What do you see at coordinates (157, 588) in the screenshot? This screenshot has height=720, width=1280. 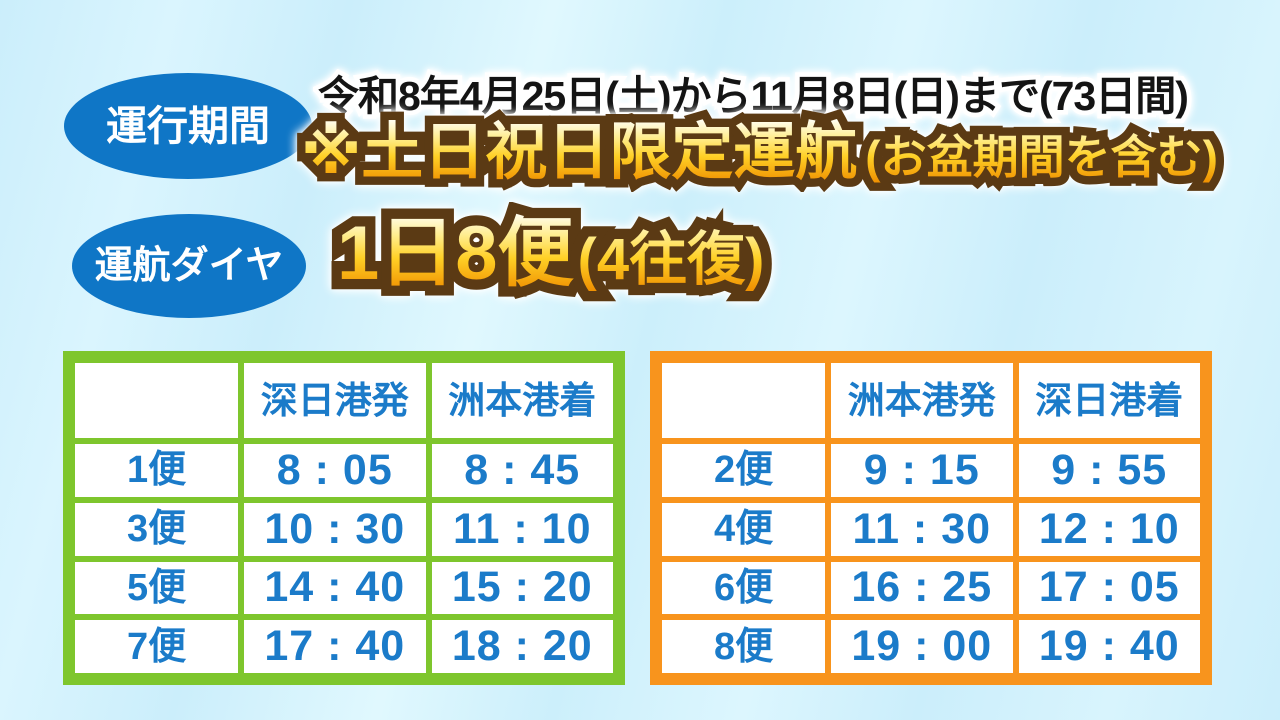 I see `flight-label: 5便` at bounding box center [157, 588].